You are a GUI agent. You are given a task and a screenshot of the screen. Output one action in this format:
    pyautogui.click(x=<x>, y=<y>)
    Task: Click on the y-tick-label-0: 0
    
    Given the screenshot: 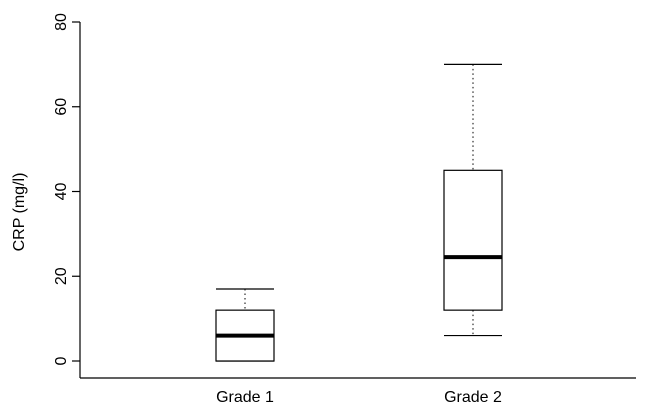 What is the action you would take?
    pyautogui.click(x=61, y=360)
    